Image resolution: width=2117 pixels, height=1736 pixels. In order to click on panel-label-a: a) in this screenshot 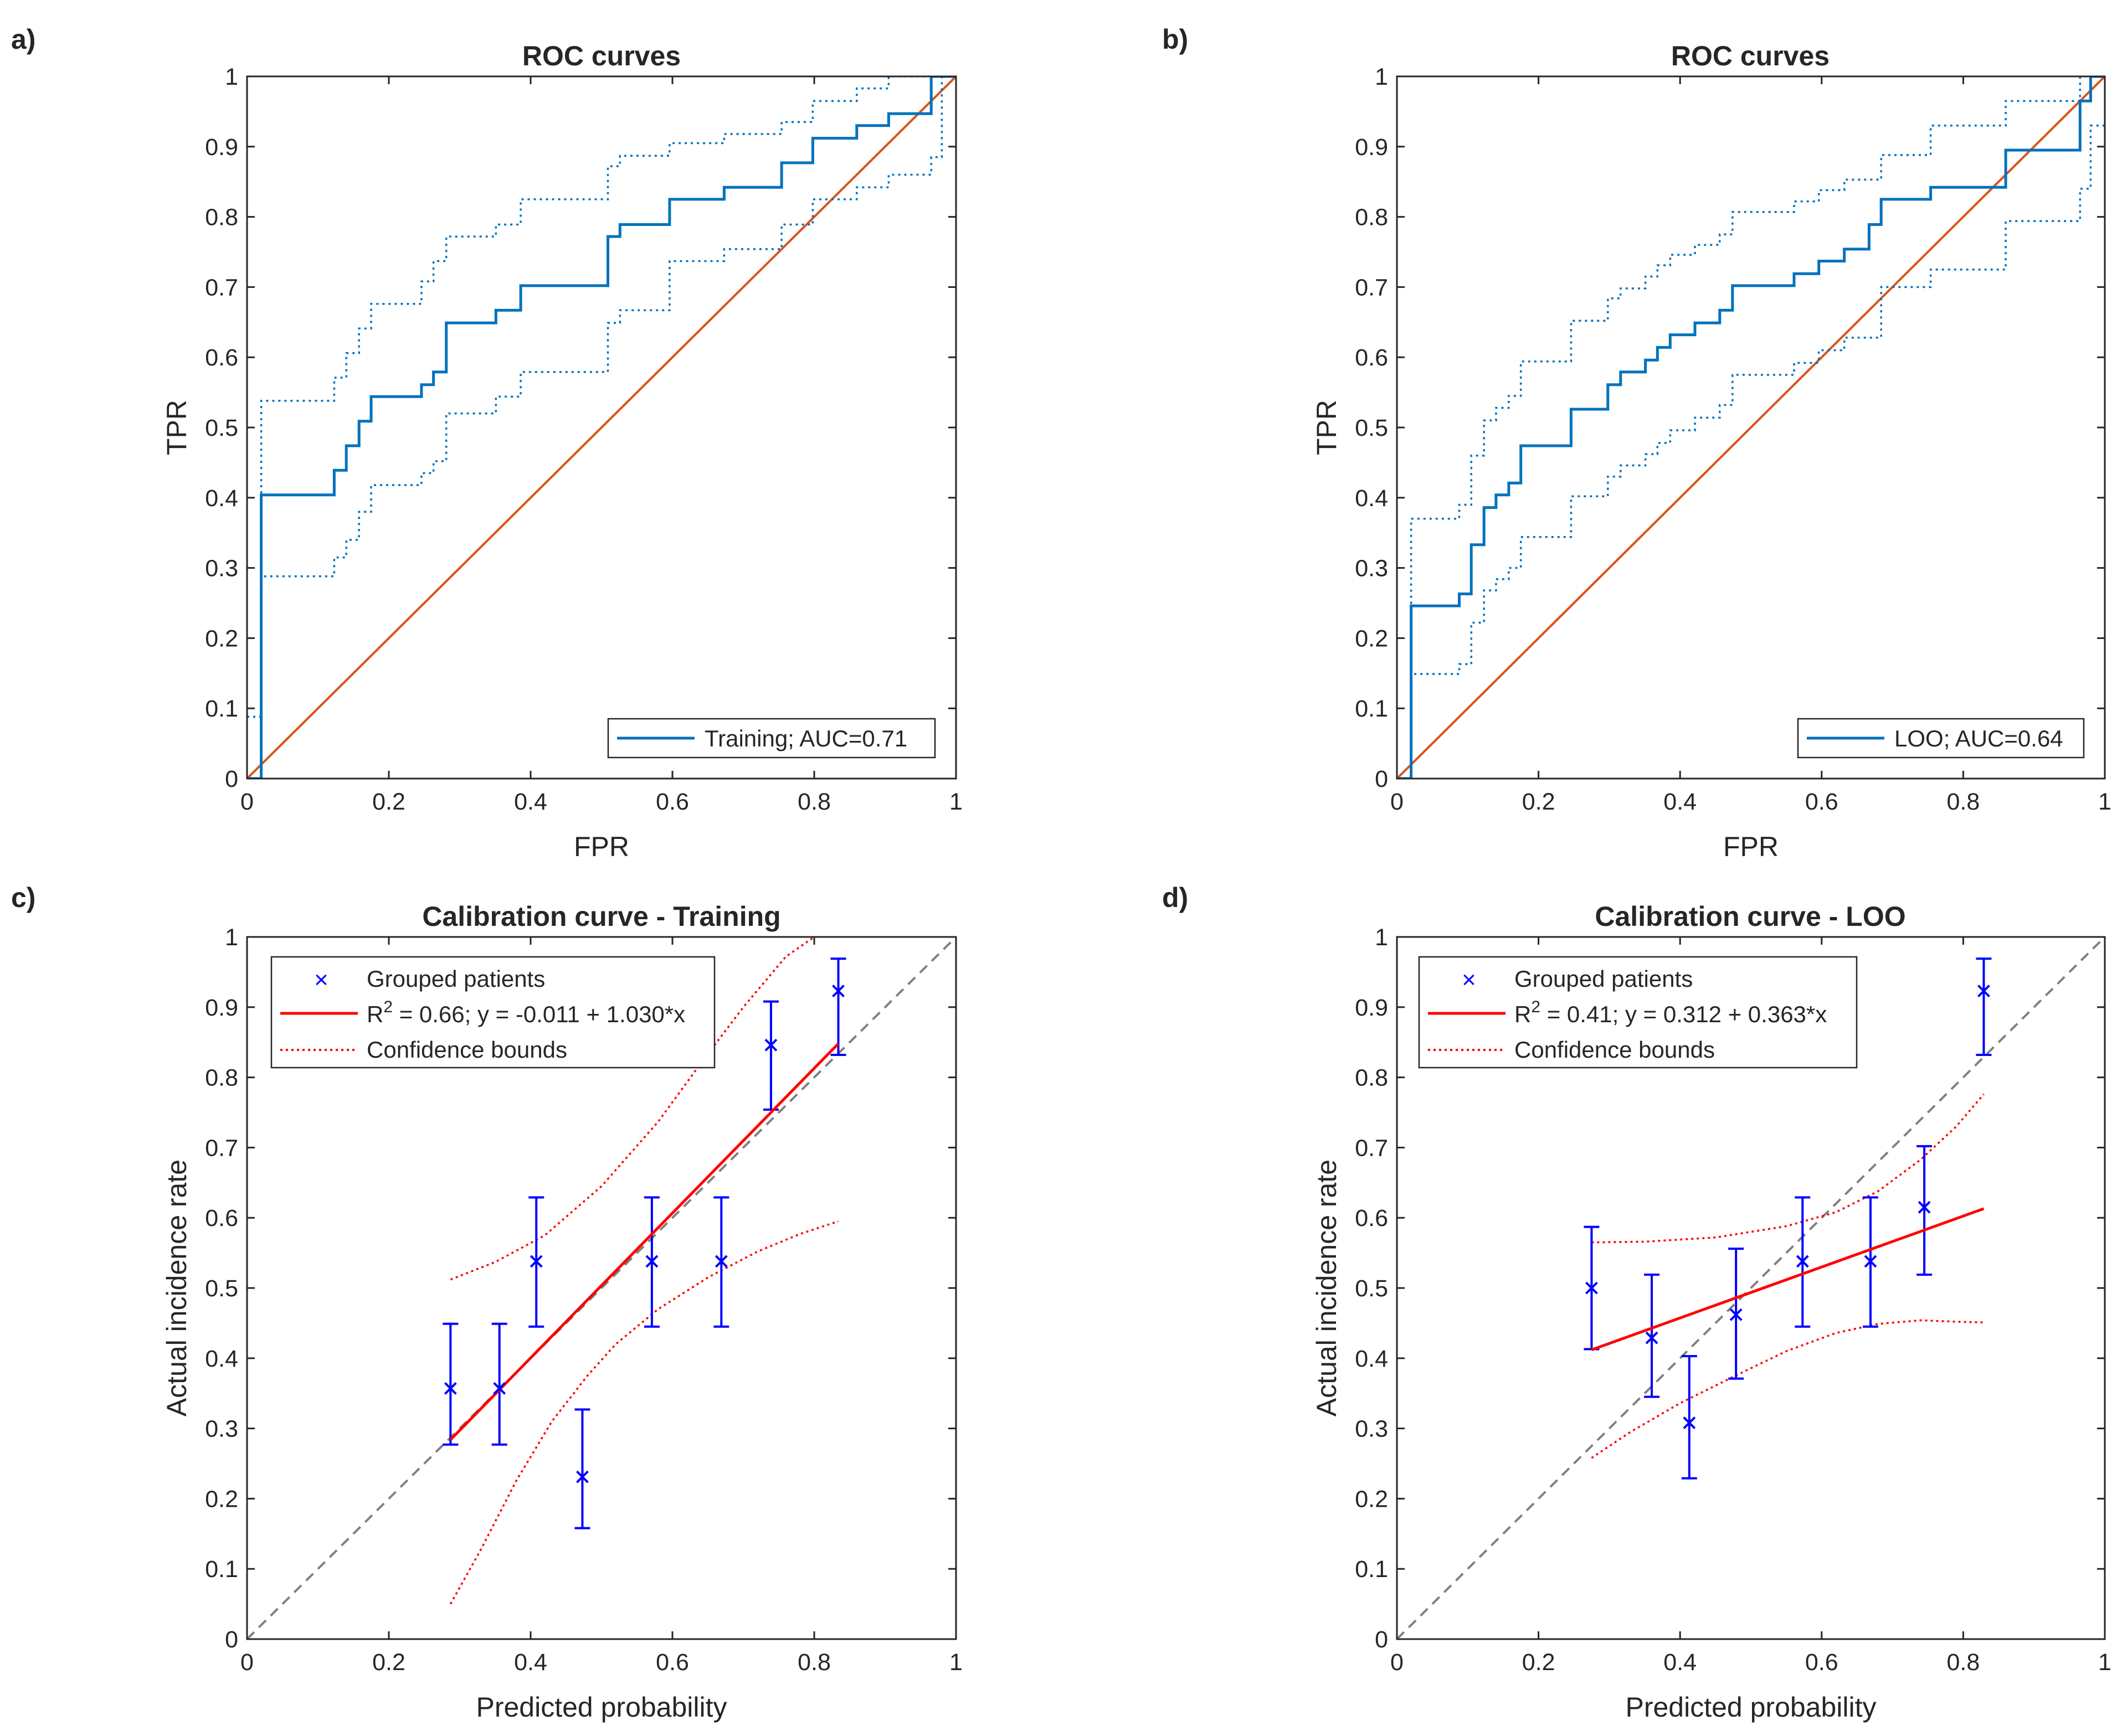, I will do `click(23, 39)`.